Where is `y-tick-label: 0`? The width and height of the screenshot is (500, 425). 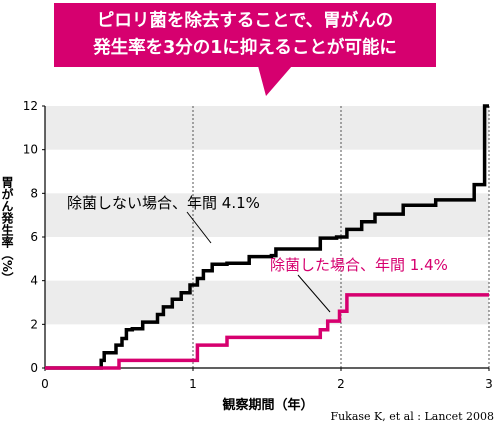
y-tick-label: 0 is located at coordinates (34, 368).